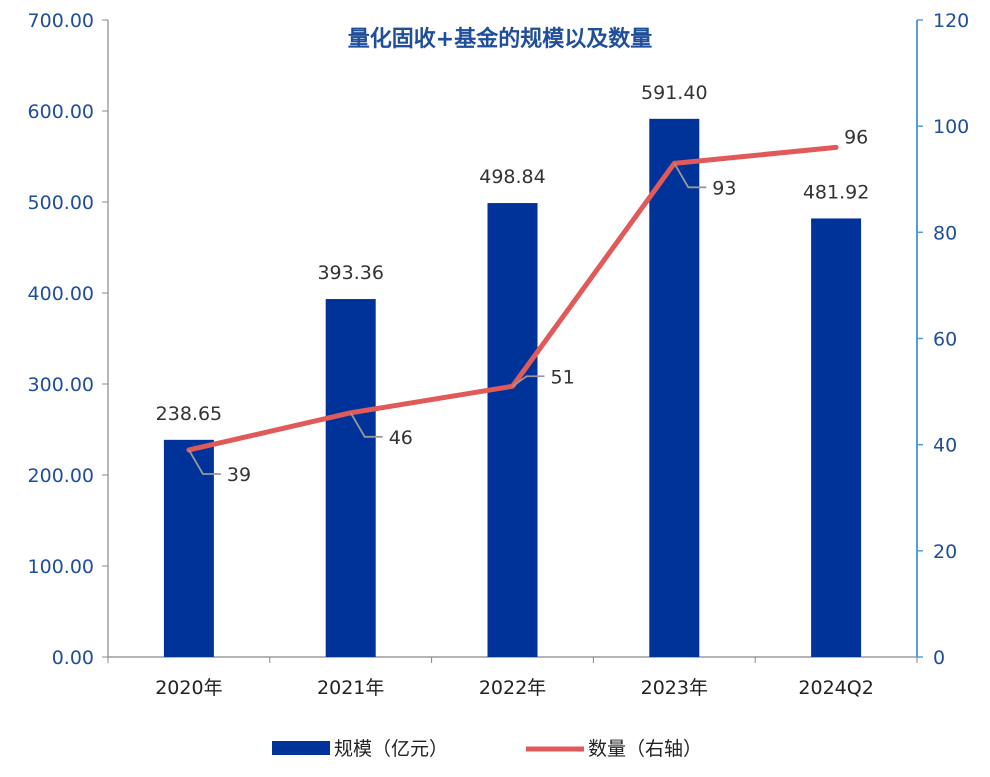 The width and height of the screenshot is (990, 777). Describe the element at coordinates (835, 688) in the screenshot. I see `x-tick-label: 2024Q2` at that location.